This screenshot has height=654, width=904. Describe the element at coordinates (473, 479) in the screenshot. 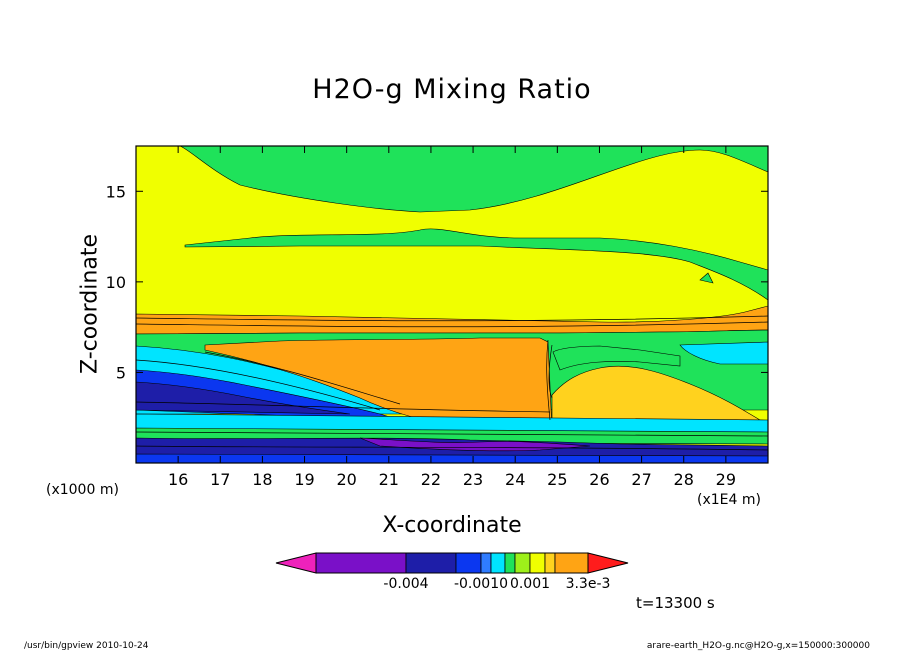

I see `x-tick-label: 23` at that location.